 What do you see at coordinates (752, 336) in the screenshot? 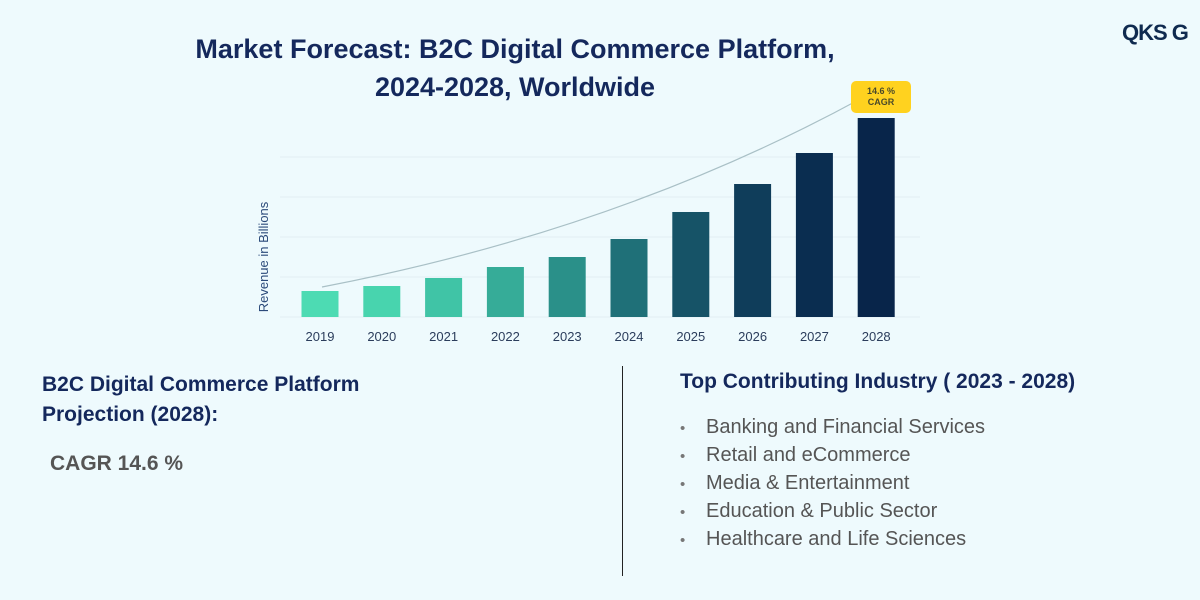
I see `x-tick-label: 2026` at bounding box center [752, 336].